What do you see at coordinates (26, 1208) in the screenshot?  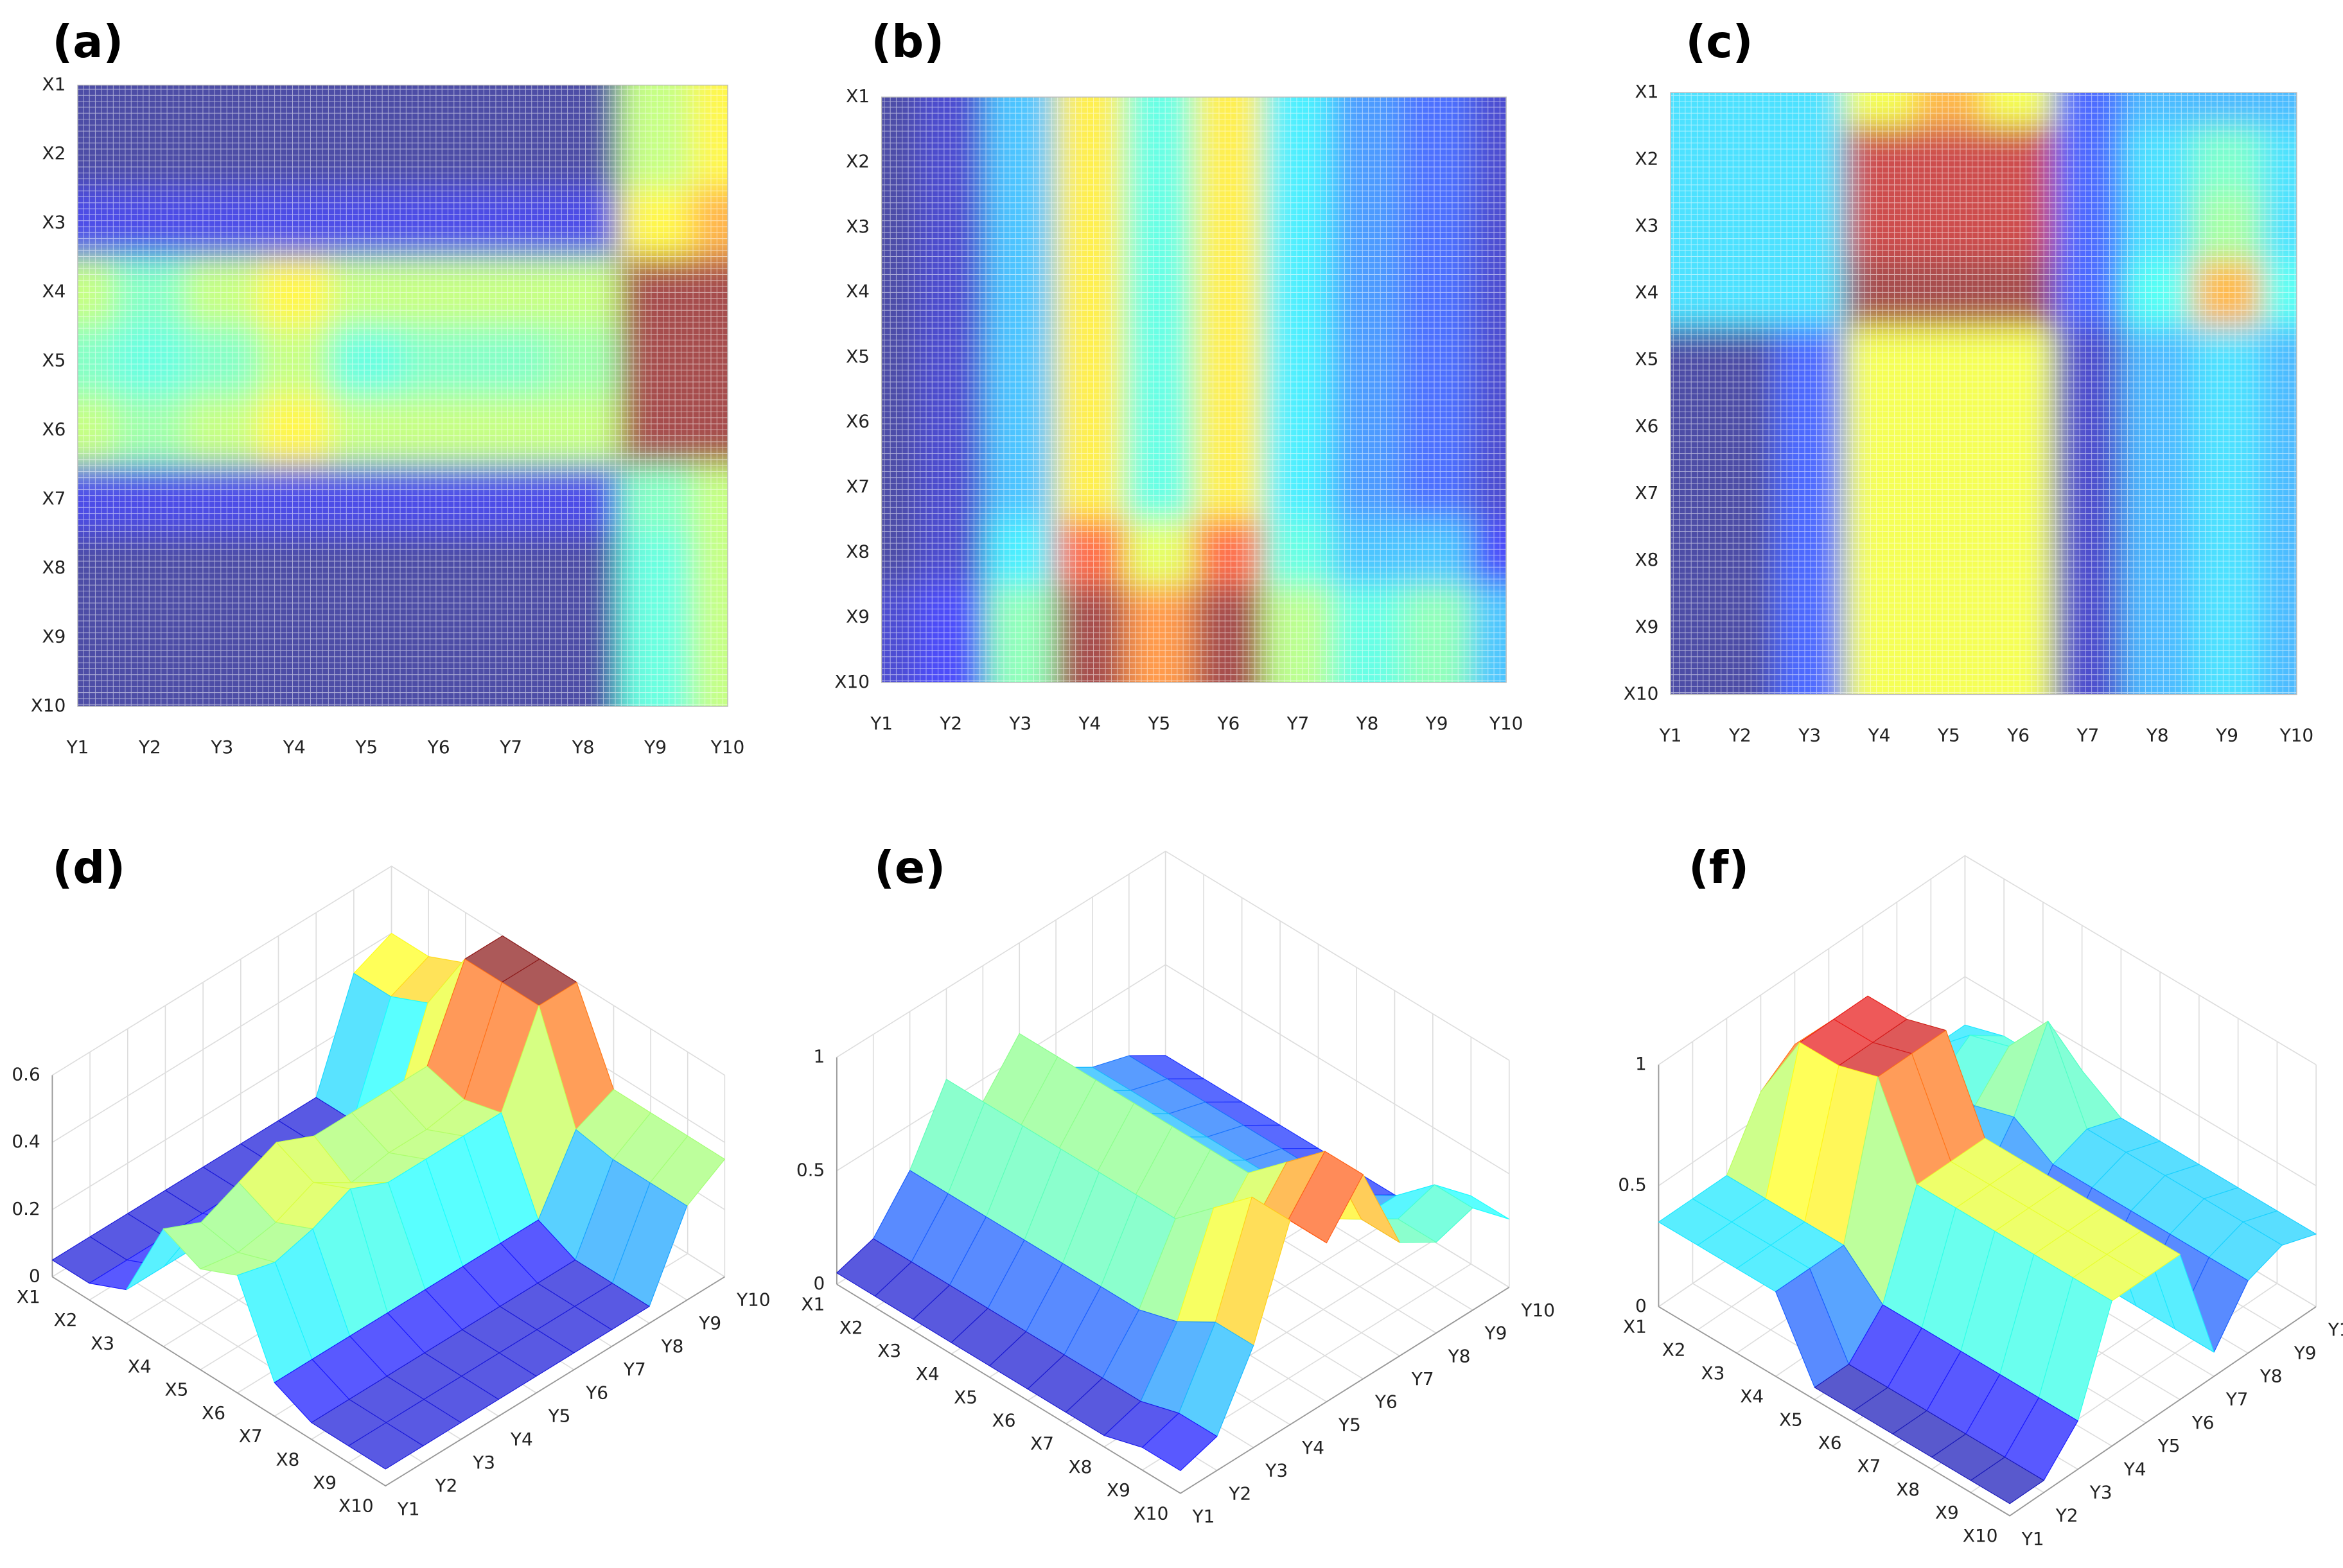 I see `z-tick-label: 0.2` at bounding box center [26, 1208].